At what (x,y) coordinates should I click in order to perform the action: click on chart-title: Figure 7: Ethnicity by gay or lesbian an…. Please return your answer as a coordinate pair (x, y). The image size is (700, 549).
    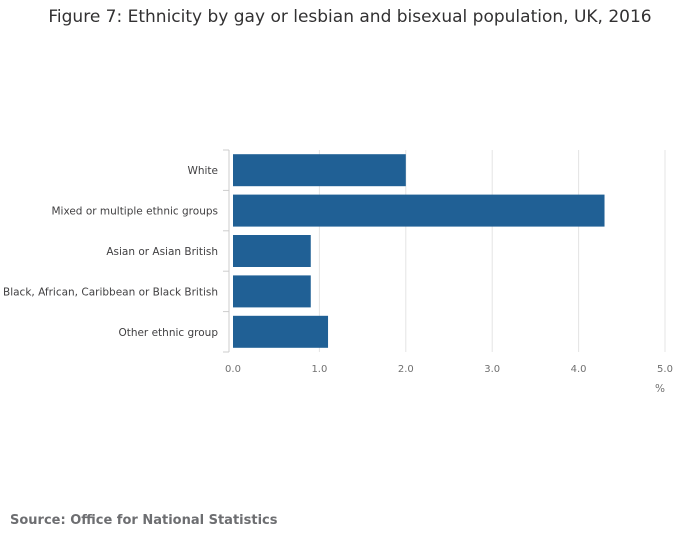
    Looking at the image, I should click on (350, 17).